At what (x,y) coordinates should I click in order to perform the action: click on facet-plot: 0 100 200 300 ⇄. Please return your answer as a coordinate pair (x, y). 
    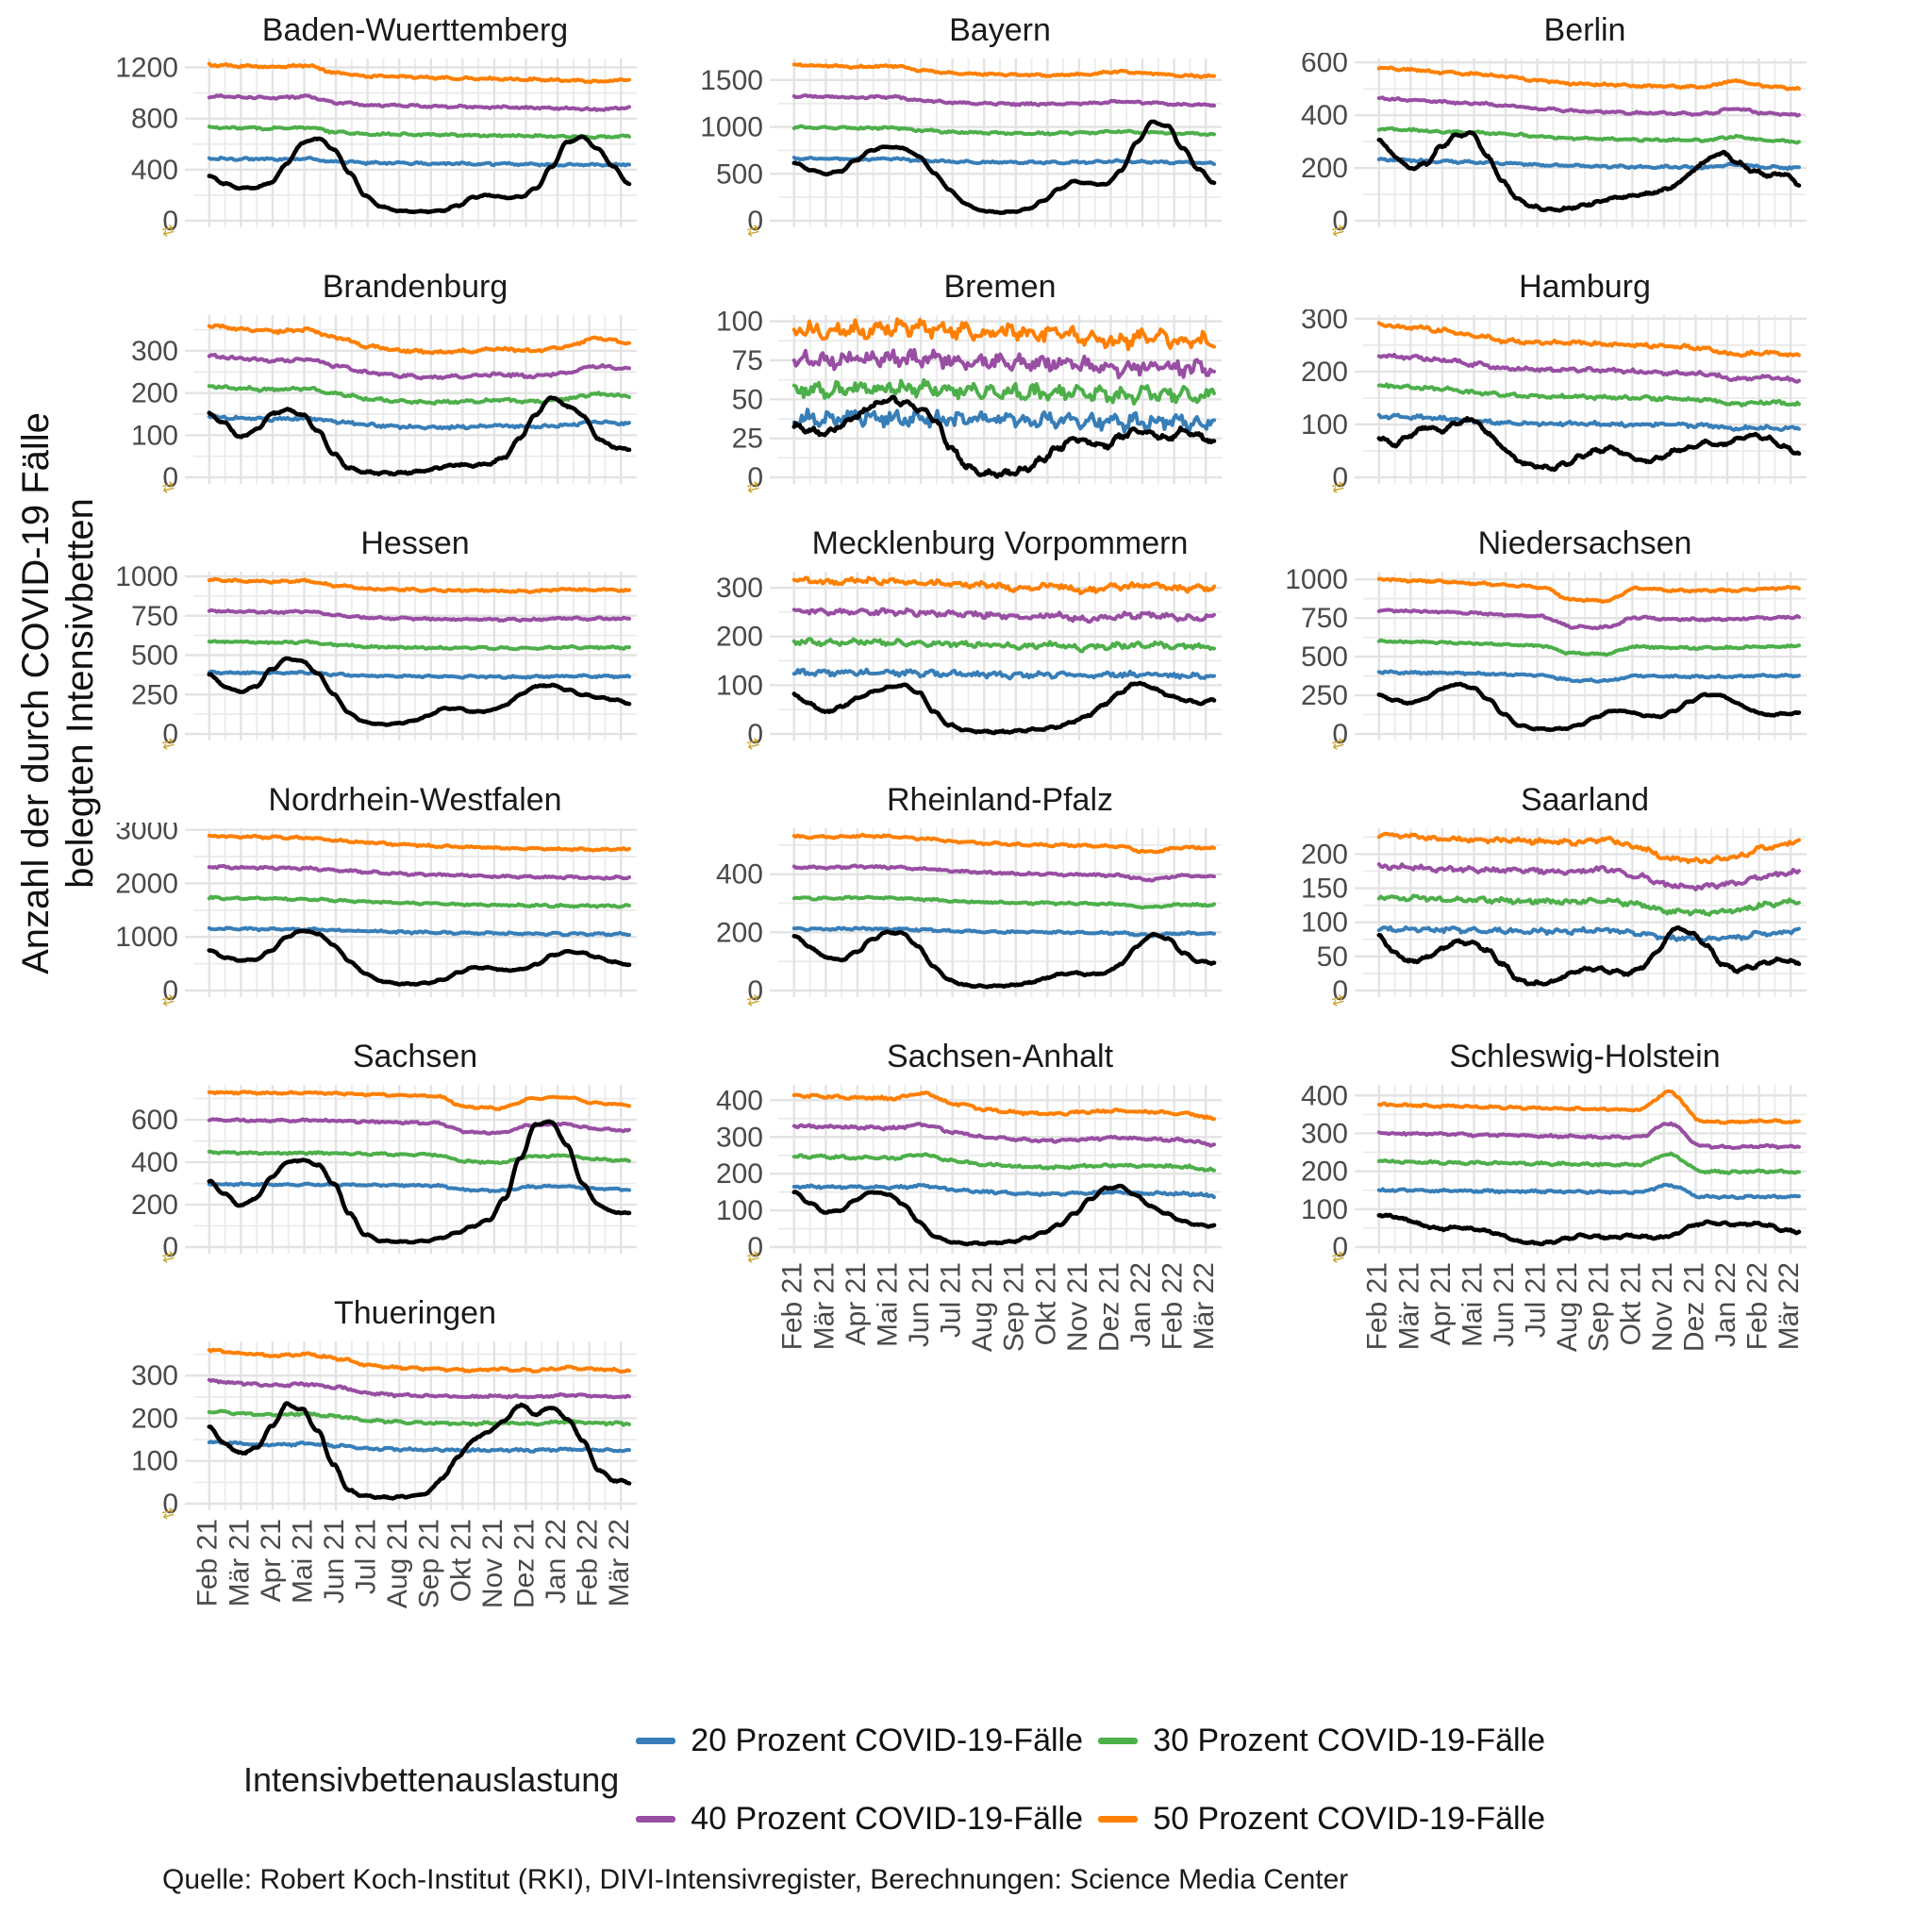
    Looking at the image, I should click on (1554, 401).